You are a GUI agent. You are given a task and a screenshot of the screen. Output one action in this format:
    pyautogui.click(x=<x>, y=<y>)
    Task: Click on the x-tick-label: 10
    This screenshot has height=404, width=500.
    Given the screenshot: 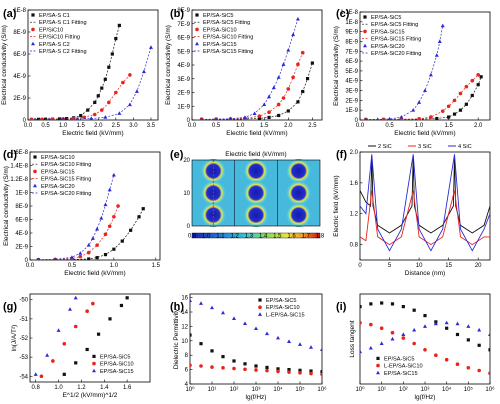 What is the action you would take?
    pyautogui.click(x=419, y=266)
    